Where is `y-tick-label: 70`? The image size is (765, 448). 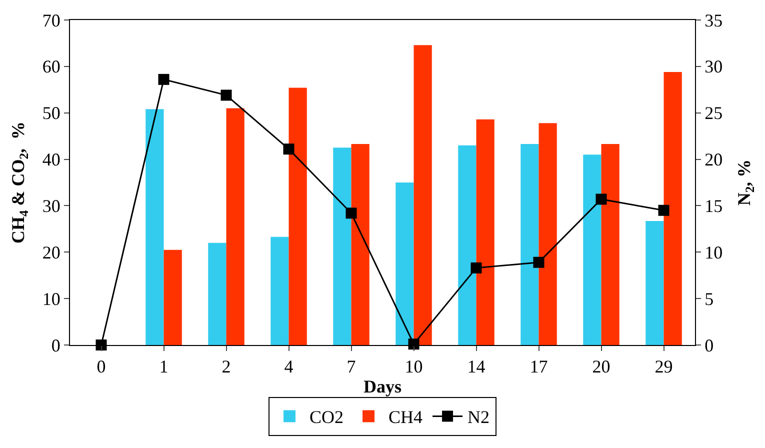
y-tick-label: 70 is located at coordinates (51, 20).